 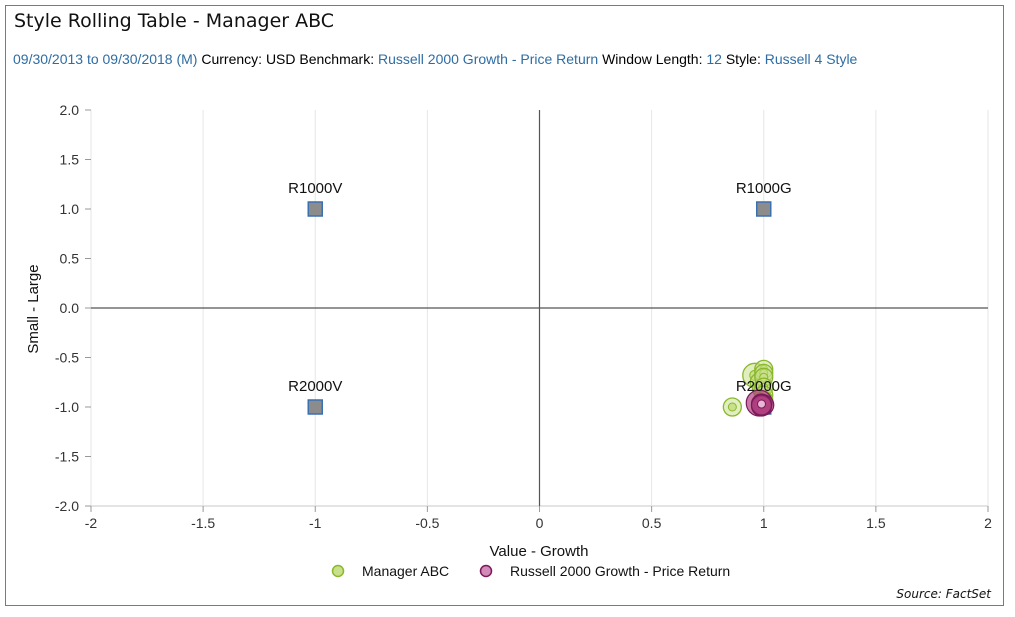 I want to click on currency-value: USD, so click(x=280, y=59).